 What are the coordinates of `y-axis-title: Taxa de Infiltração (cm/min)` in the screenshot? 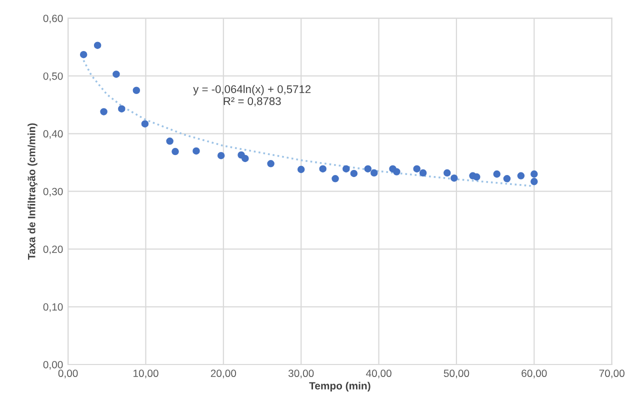 It's located at (33, 191).